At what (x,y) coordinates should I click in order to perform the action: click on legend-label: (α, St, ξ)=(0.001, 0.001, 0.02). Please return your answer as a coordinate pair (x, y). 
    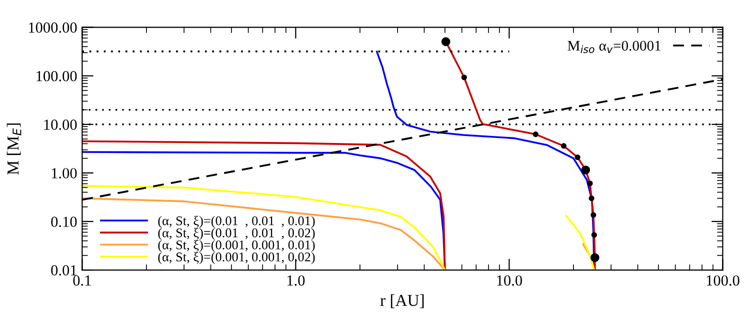
    Looking at the image, I should click on (236, 258).